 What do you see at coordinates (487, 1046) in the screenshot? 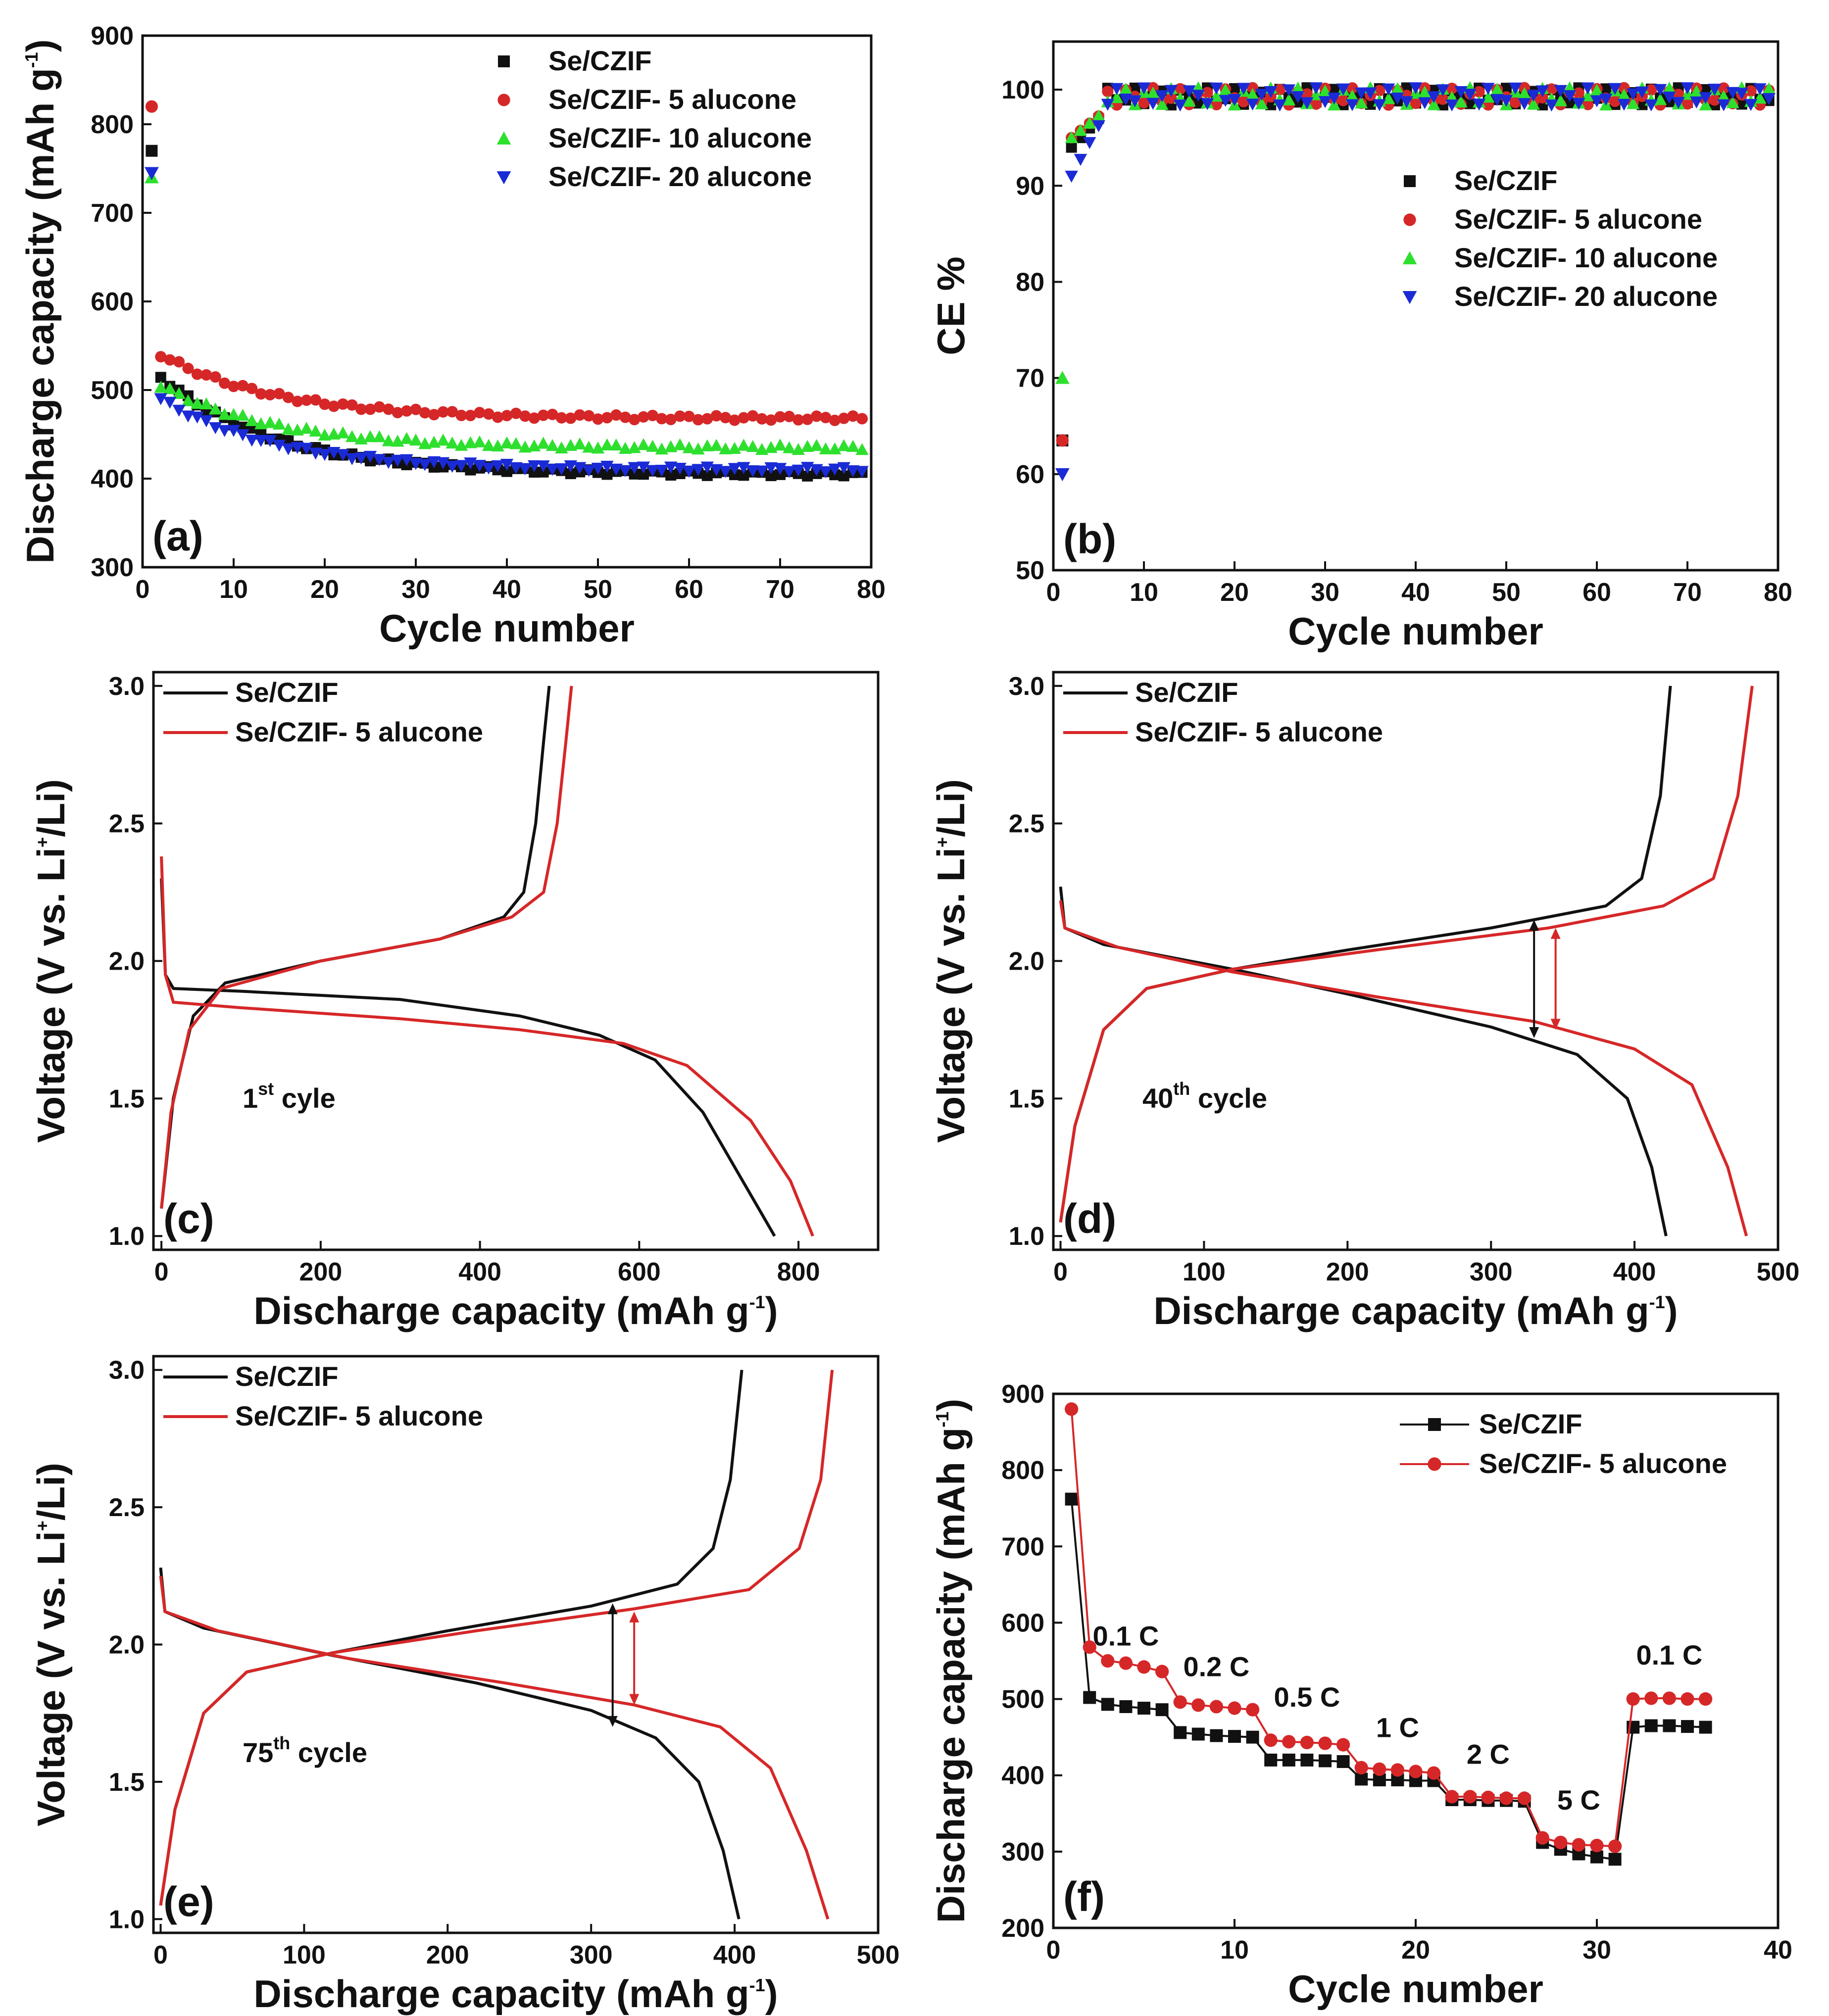
I see `curve-discharge` at bounding box center [487, 1046].